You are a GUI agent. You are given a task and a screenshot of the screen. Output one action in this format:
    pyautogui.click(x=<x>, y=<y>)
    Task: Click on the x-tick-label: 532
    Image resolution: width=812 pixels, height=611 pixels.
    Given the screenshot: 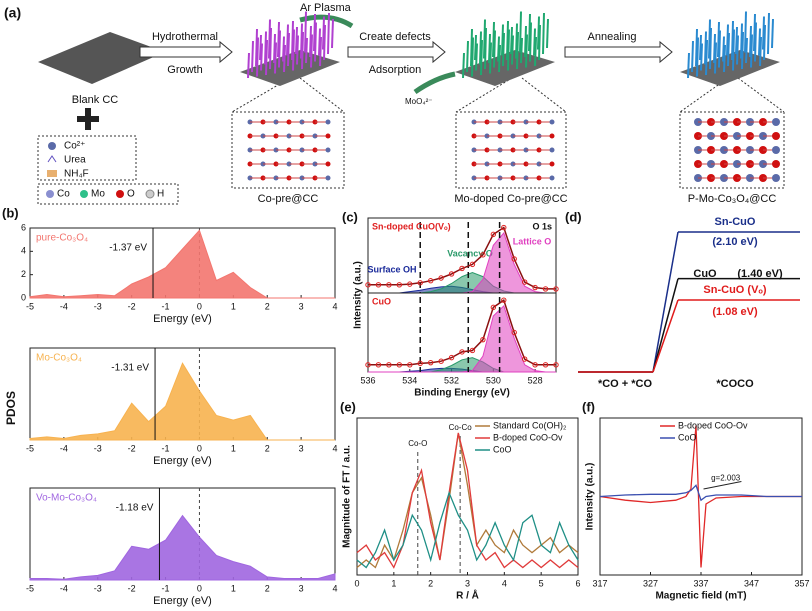 What is the action you would take?
    pyautogui.click(x=451, y=380)
    